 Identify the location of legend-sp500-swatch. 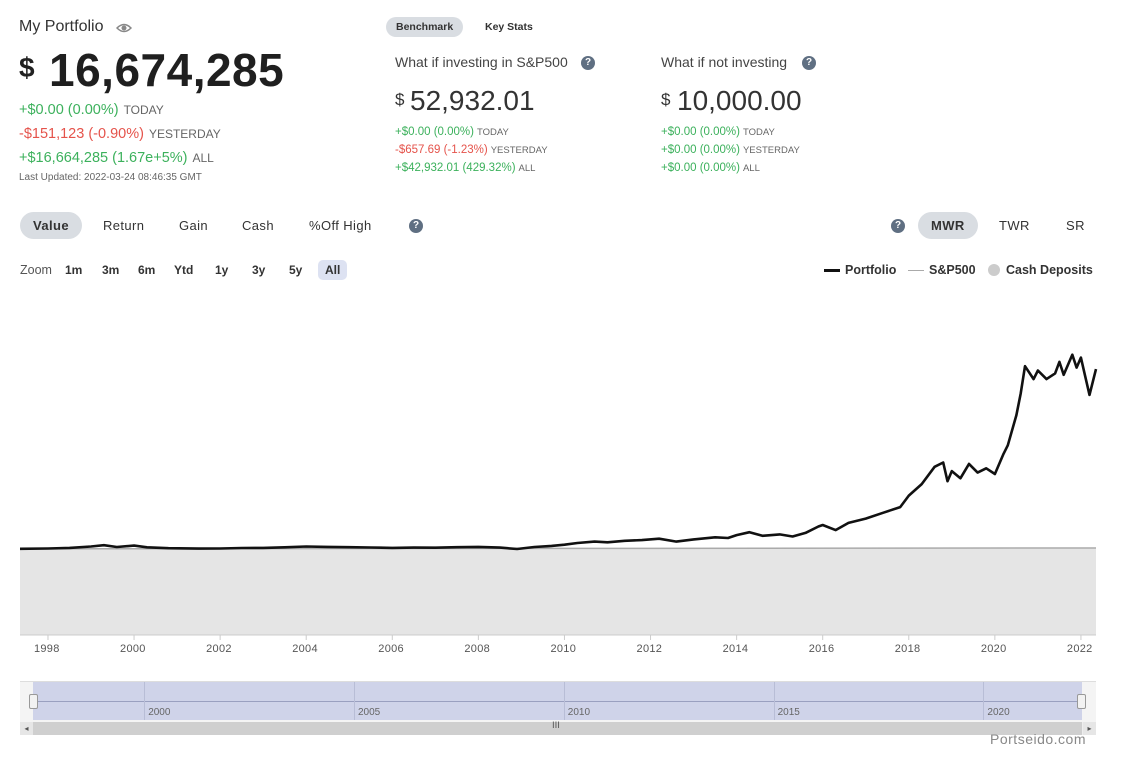
(916, 270).